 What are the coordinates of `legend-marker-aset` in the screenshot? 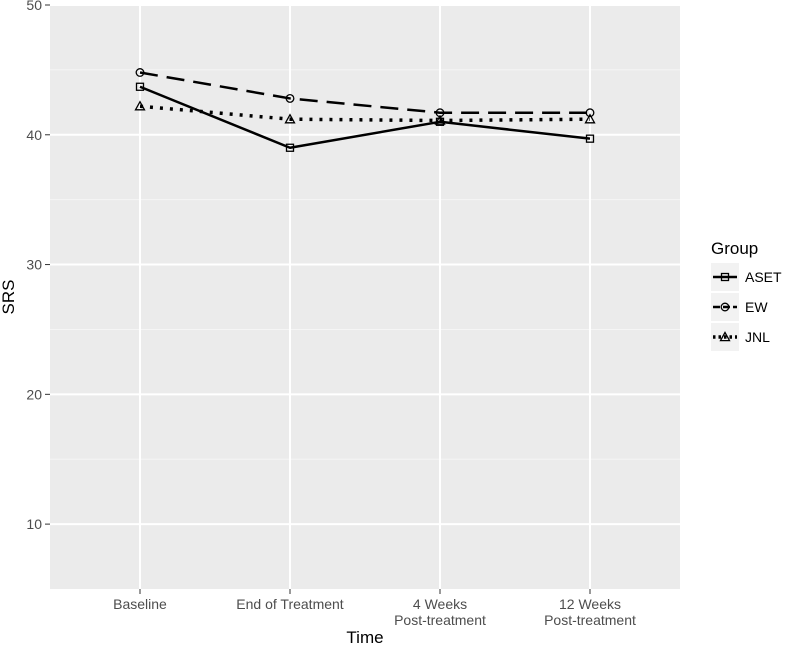 It's located at (725, 277).